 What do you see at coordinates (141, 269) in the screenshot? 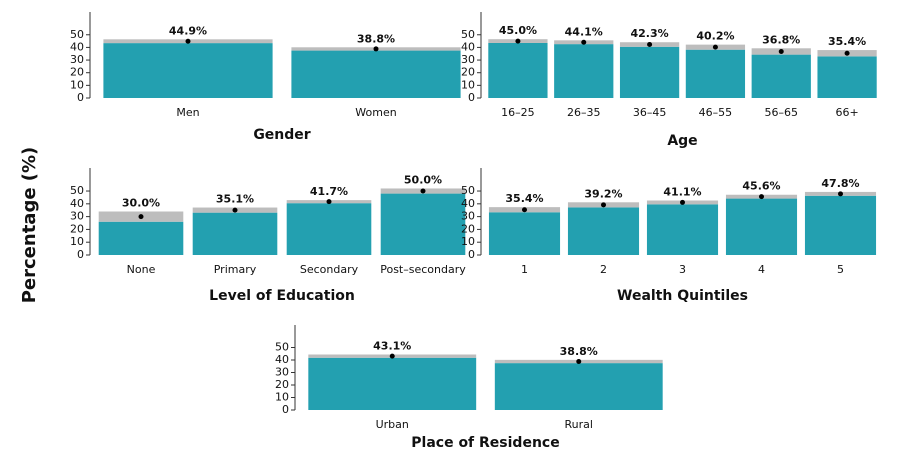
I see `x-tick-label: None` at bounding box center [141, 269].